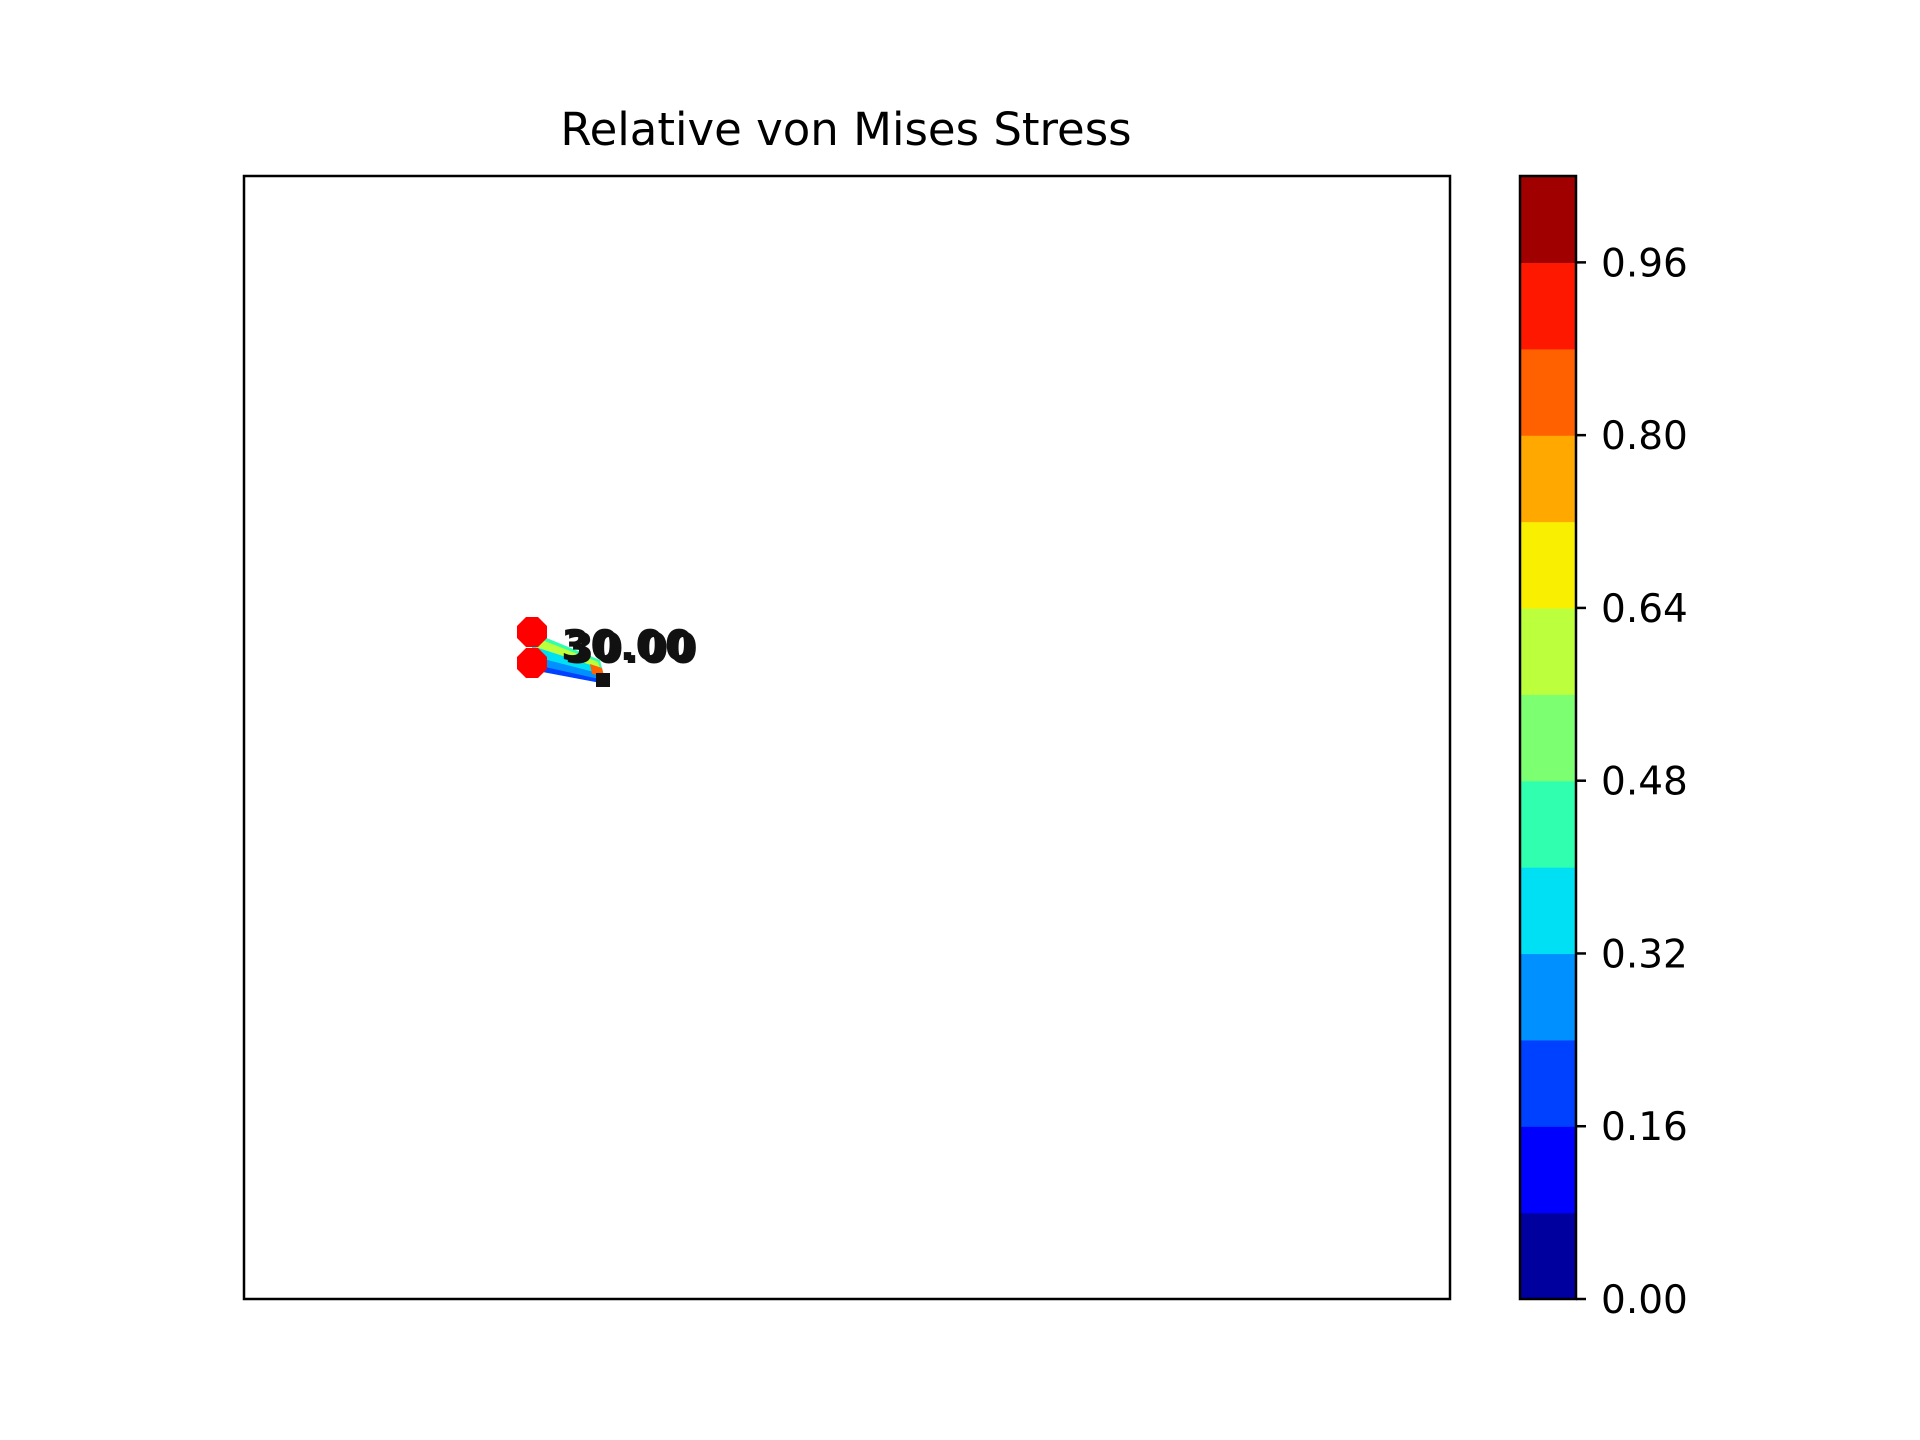 The height and width of the screenshot is (1440, 1920). Describe the element at coordinates (569, 674) in the screenshot. I see `mesh-band-bottom` at that location.